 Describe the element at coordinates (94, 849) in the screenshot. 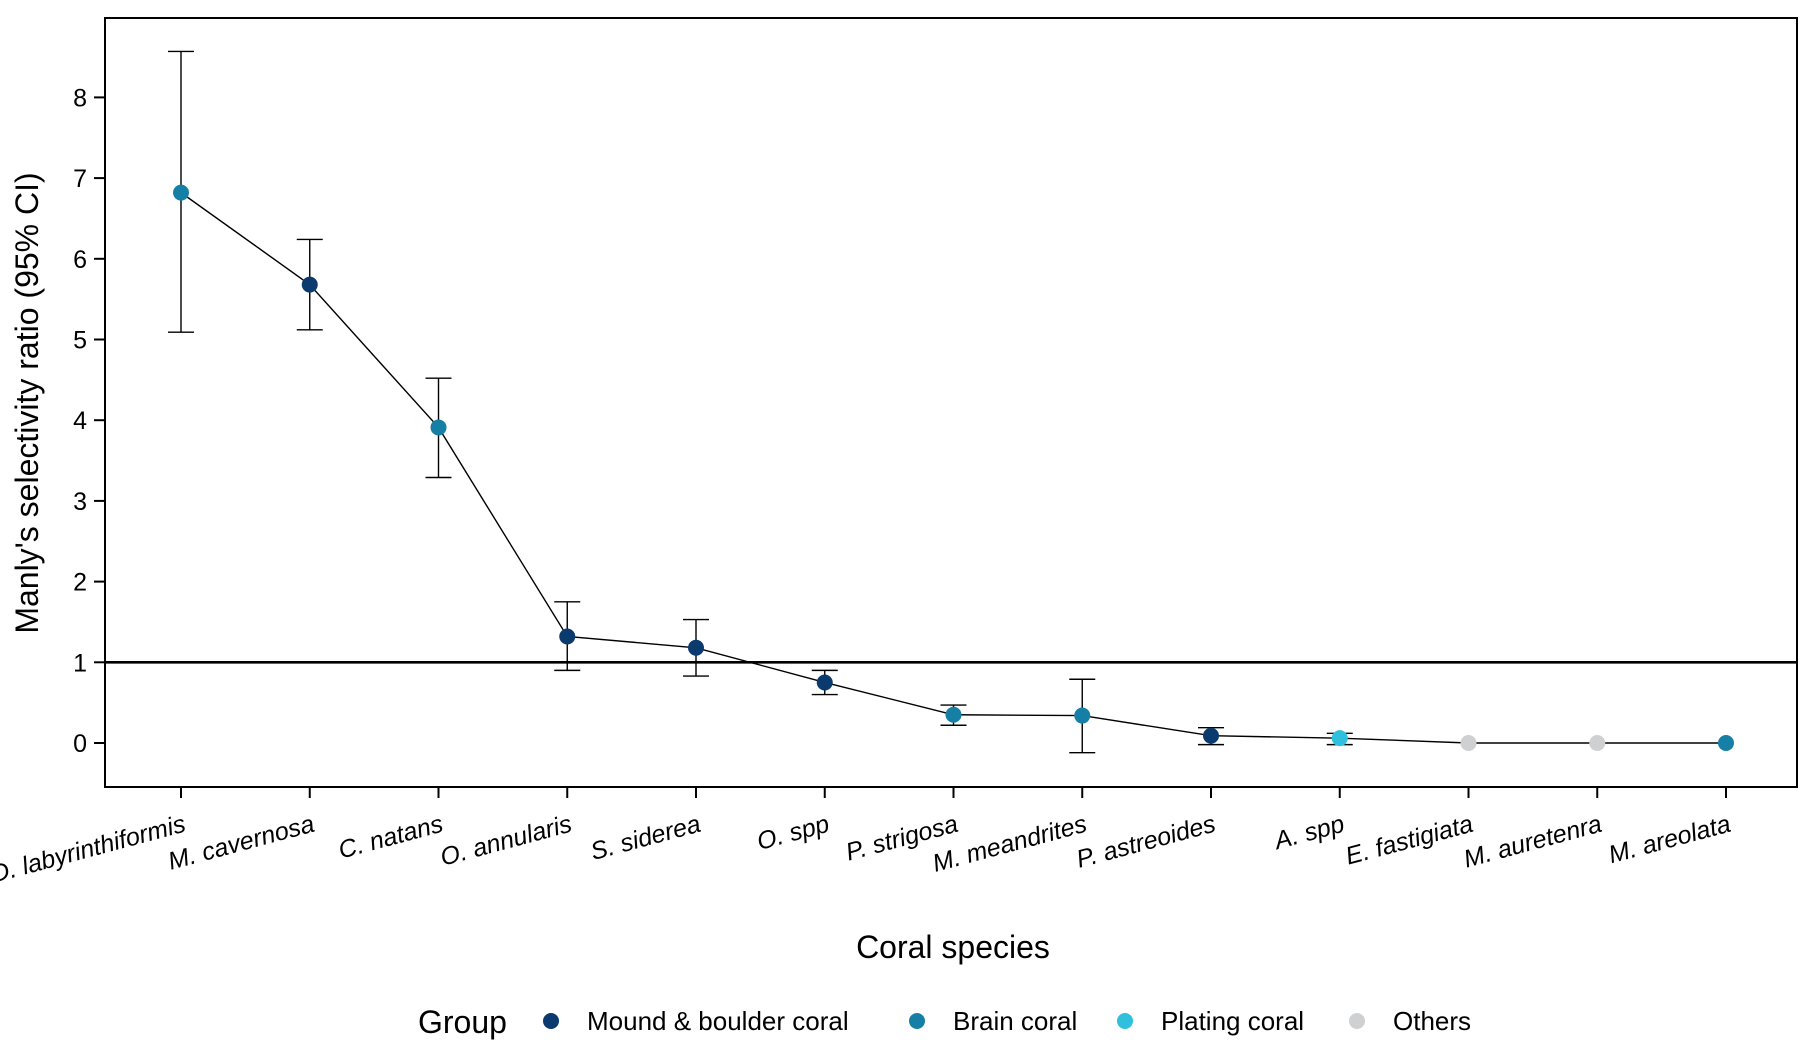

I see `x-tick-label: D. labyrinthiformis` at that location.